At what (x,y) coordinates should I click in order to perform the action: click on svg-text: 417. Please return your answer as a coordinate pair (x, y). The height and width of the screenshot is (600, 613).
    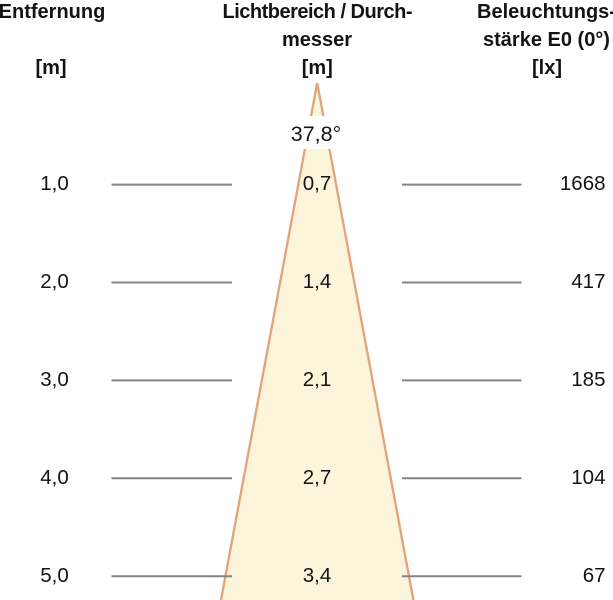
    Looking at the image, I should click on (588, 281).